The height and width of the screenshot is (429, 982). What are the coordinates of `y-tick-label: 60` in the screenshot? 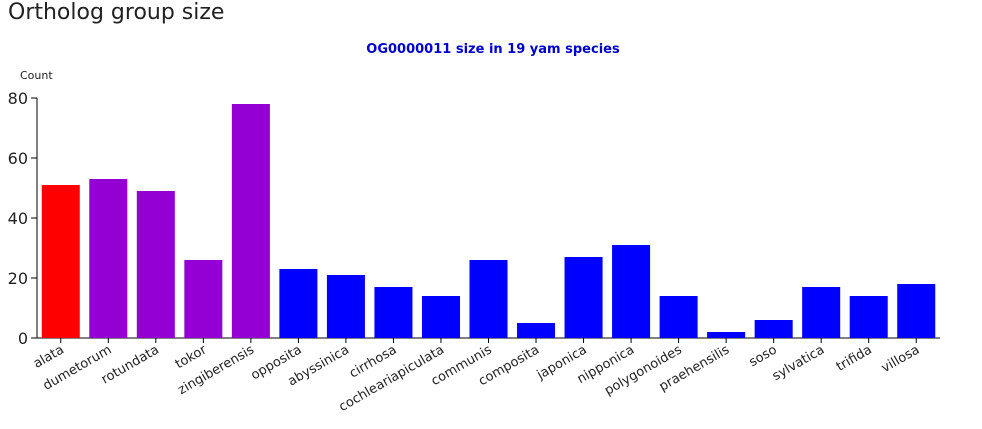 It's located at (18, 158).